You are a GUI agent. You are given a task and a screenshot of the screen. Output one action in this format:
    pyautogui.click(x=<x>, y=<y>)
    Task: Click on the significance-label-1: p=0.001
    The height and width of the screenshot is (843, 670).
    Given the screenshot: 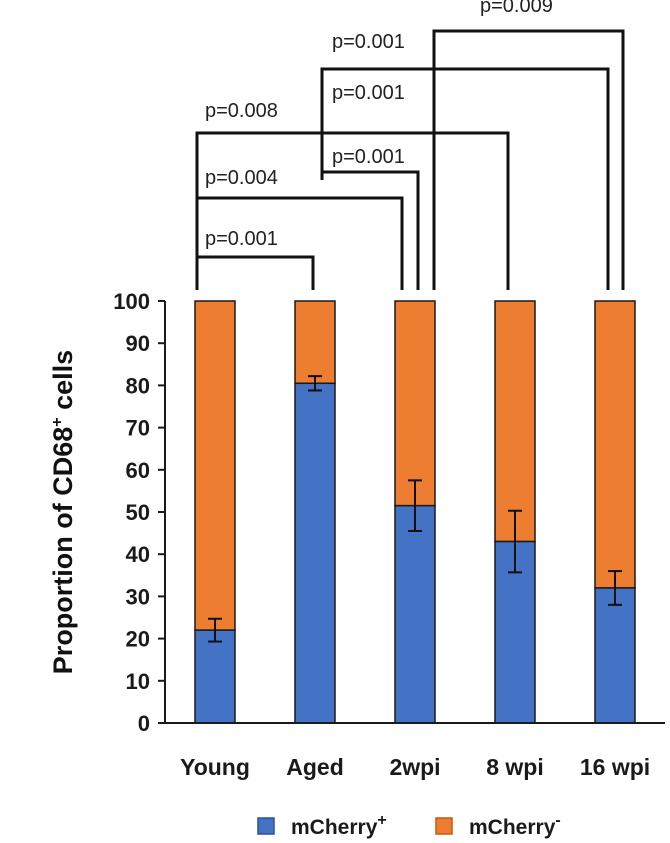 What is the action you would take?
    pyautogui.click(x=241, y=239)
    